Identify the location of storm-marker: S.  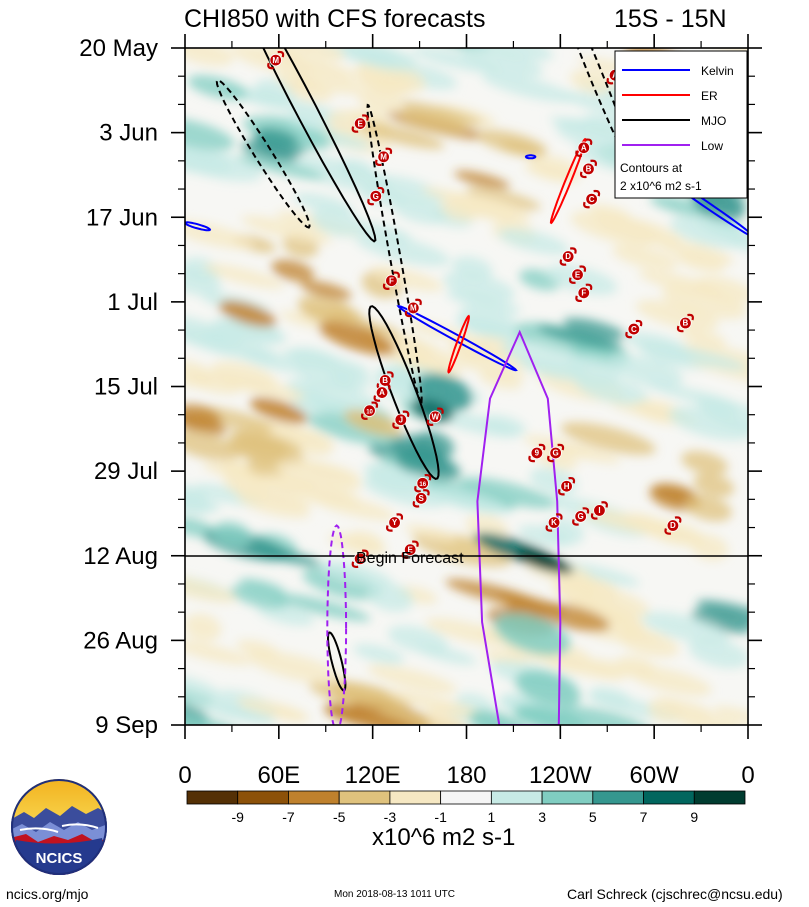
(421, 498).